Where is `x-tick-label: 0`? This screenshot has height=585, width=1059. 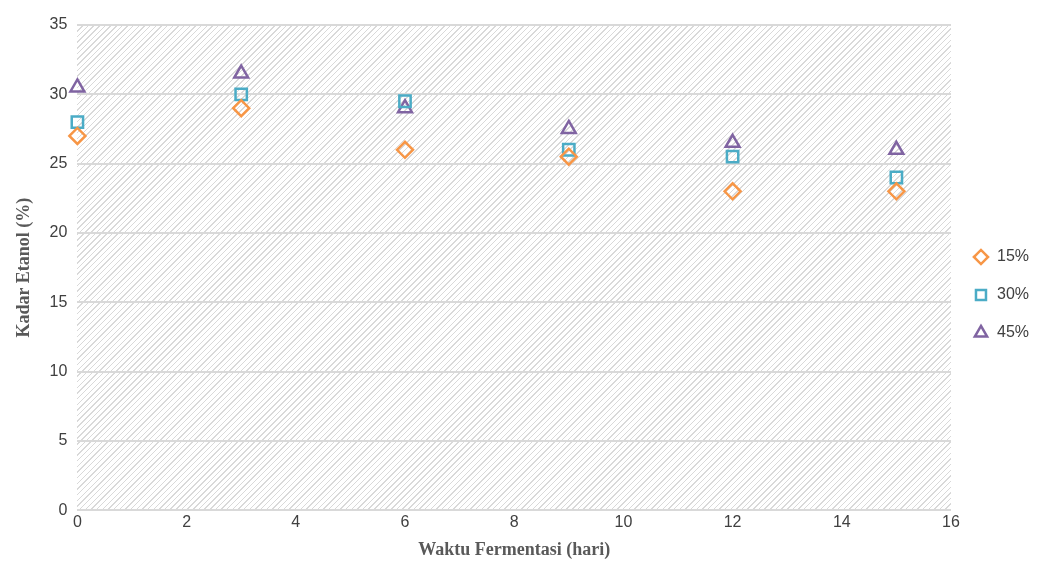
x-tick-label: 0 is located at coordinates (77, 522).